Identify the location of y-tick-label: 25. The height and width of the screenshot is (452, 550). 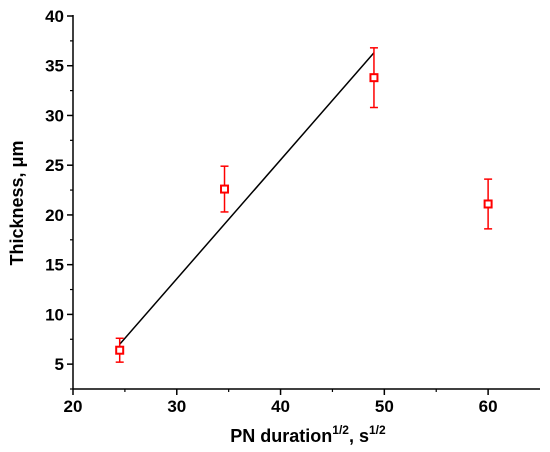
(54, 165).